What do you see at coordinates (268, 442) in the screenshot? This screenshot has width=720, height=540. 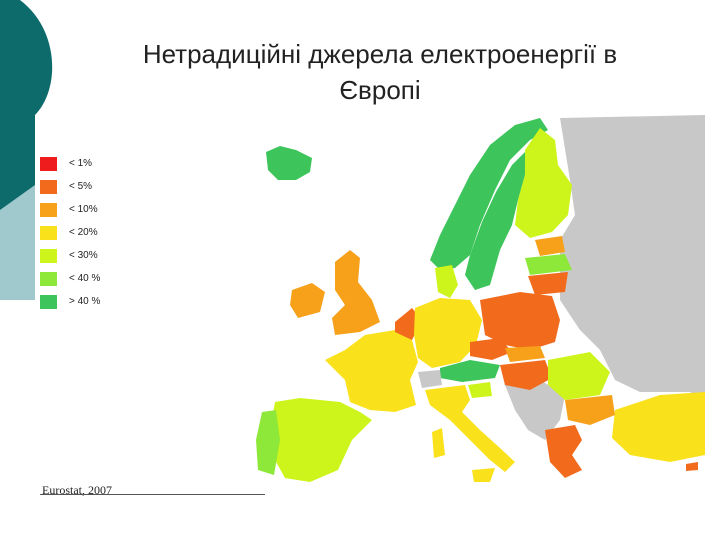 I see `map-region-portugal` at bounding box center [268, 442].